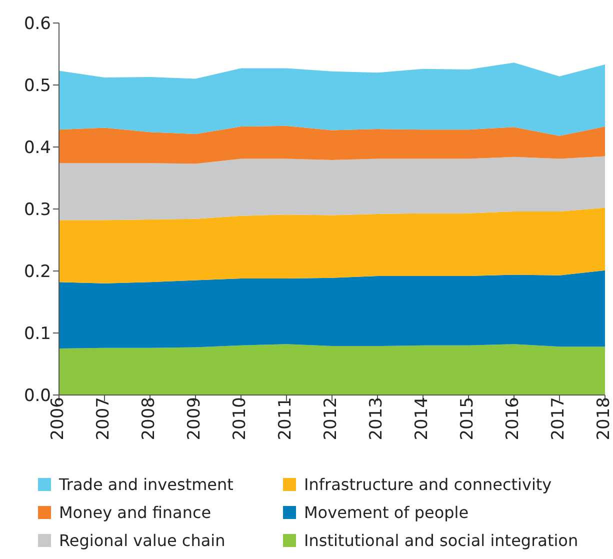 This screenshot has width=613, height=559. What do you see at coordinates (37, 148) in the screenshot?
I see `y-tick-label: 0.4` at bounding box center [37, 148].